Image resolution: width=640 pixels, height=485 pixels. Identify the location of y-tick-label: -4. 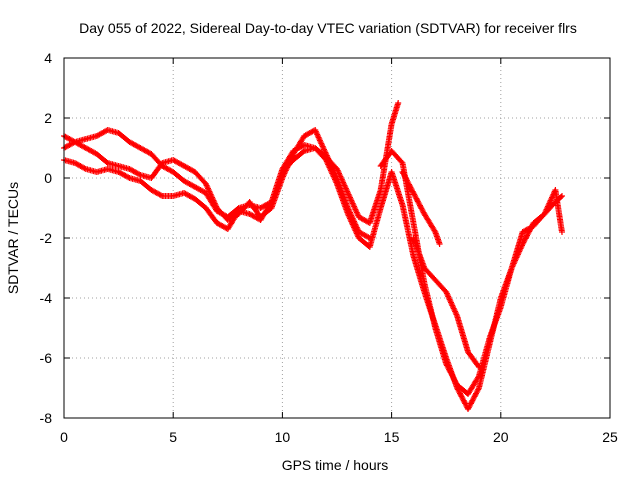
(46, 298).